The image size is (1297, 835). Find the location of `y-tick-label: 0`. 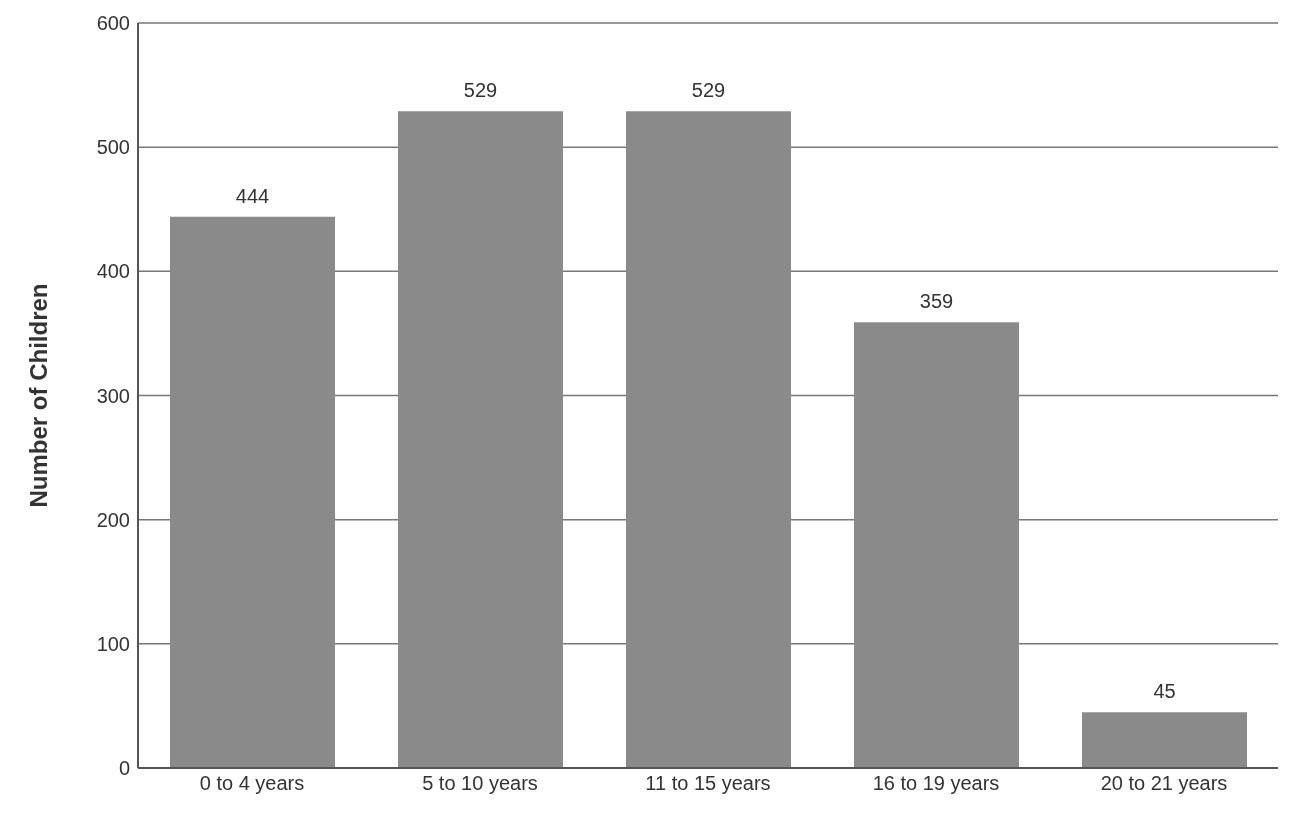

y-tick-label: 0 is located at coordinates (124, 768).